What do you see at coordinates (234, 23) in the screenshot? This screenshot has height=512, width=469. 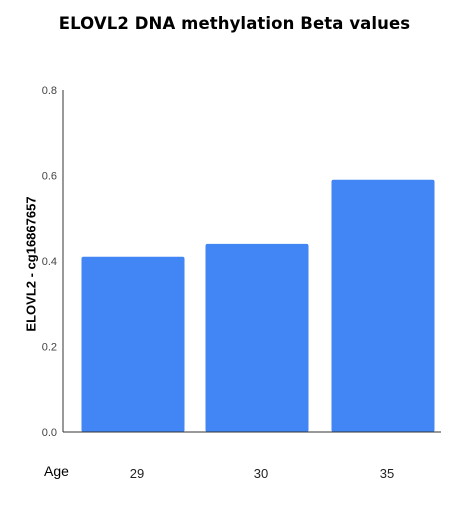 I see `chart-title: ELOVL2 DNA methylation Beta values` at bounding box center [234, 23].